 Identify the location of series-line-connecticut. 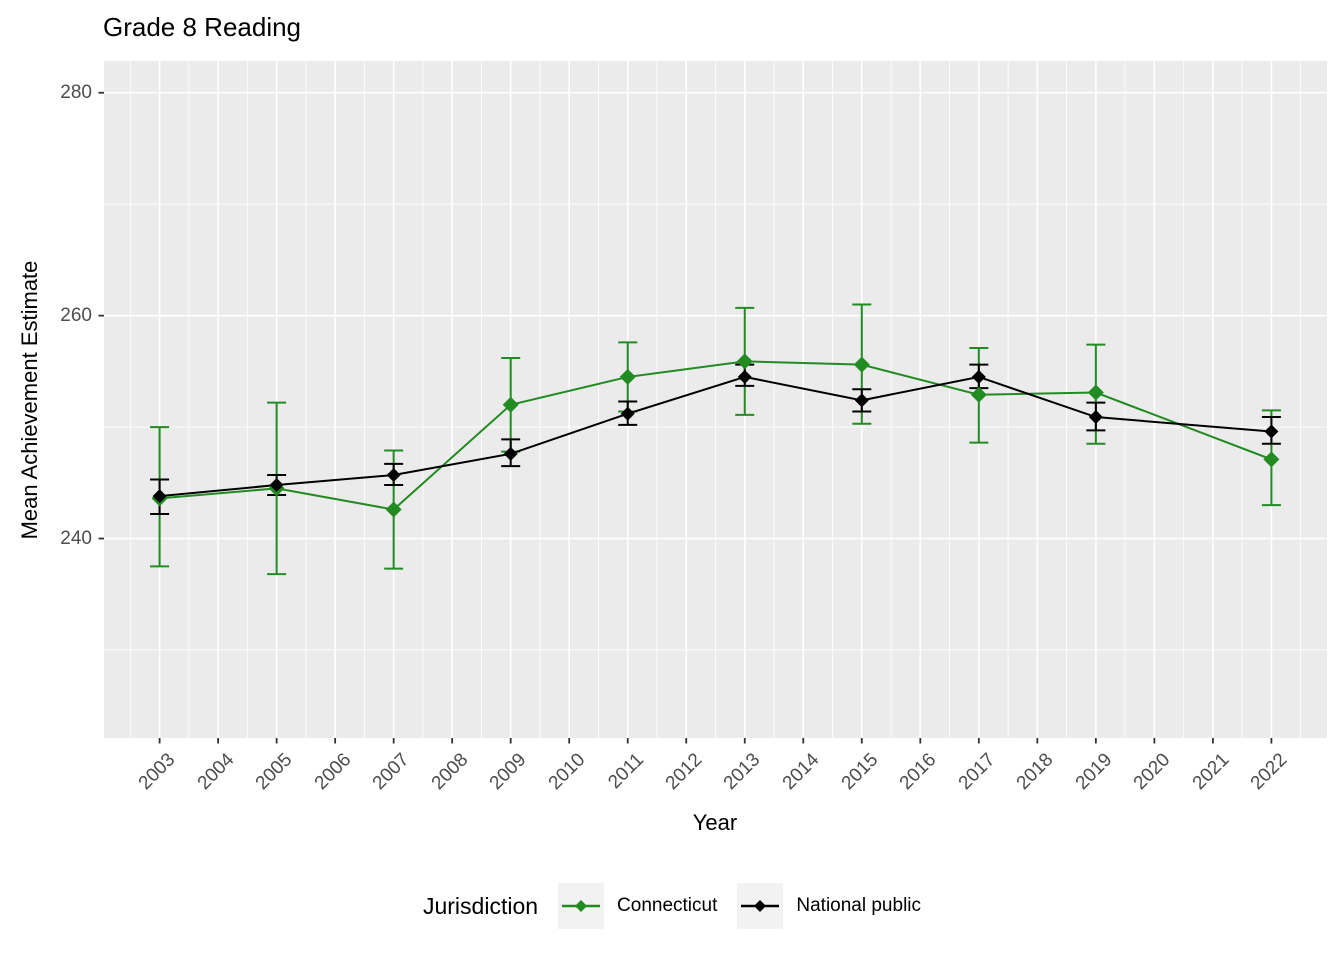
(715, 435).